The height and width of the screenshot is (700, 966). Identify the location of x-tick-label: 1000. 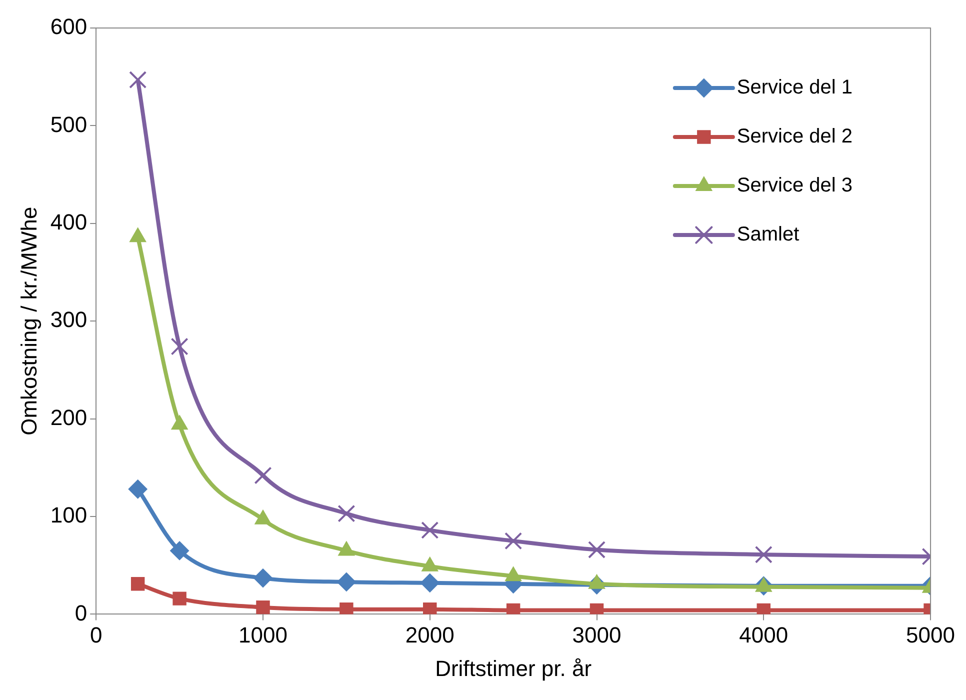
(263, 635).